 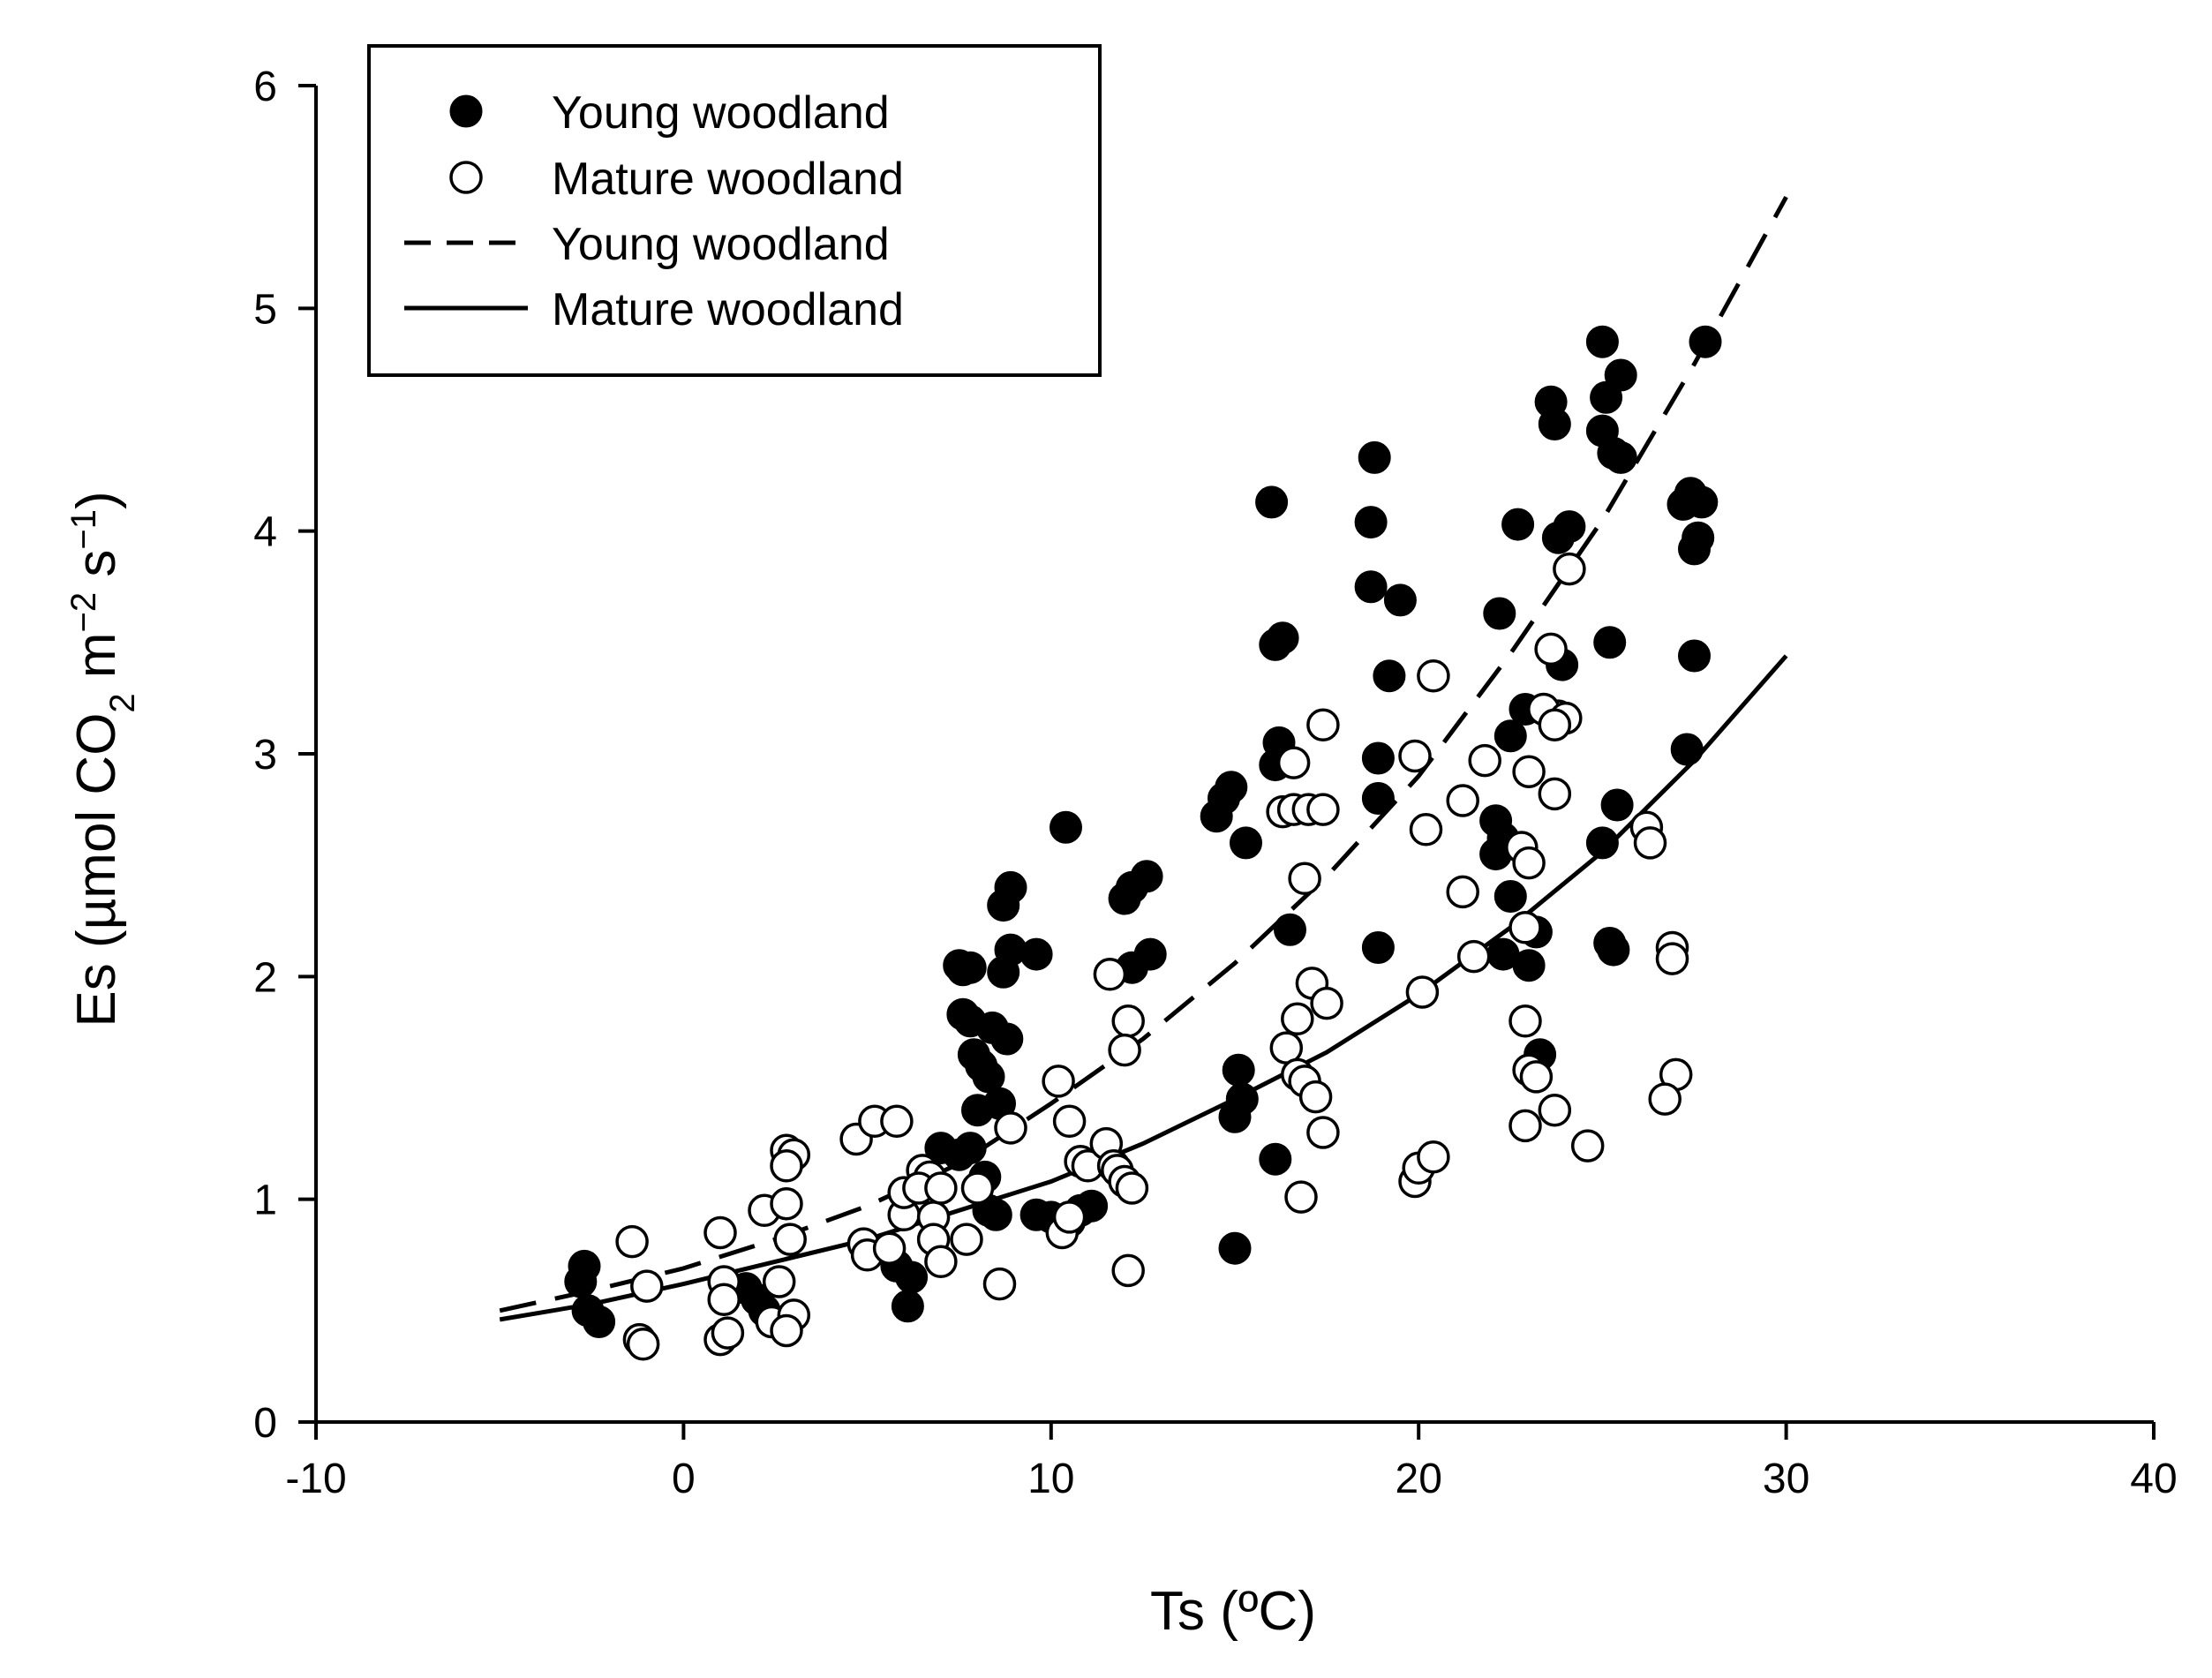 I want to click on y-title-unit-m: m, so click(x=96, y=663).